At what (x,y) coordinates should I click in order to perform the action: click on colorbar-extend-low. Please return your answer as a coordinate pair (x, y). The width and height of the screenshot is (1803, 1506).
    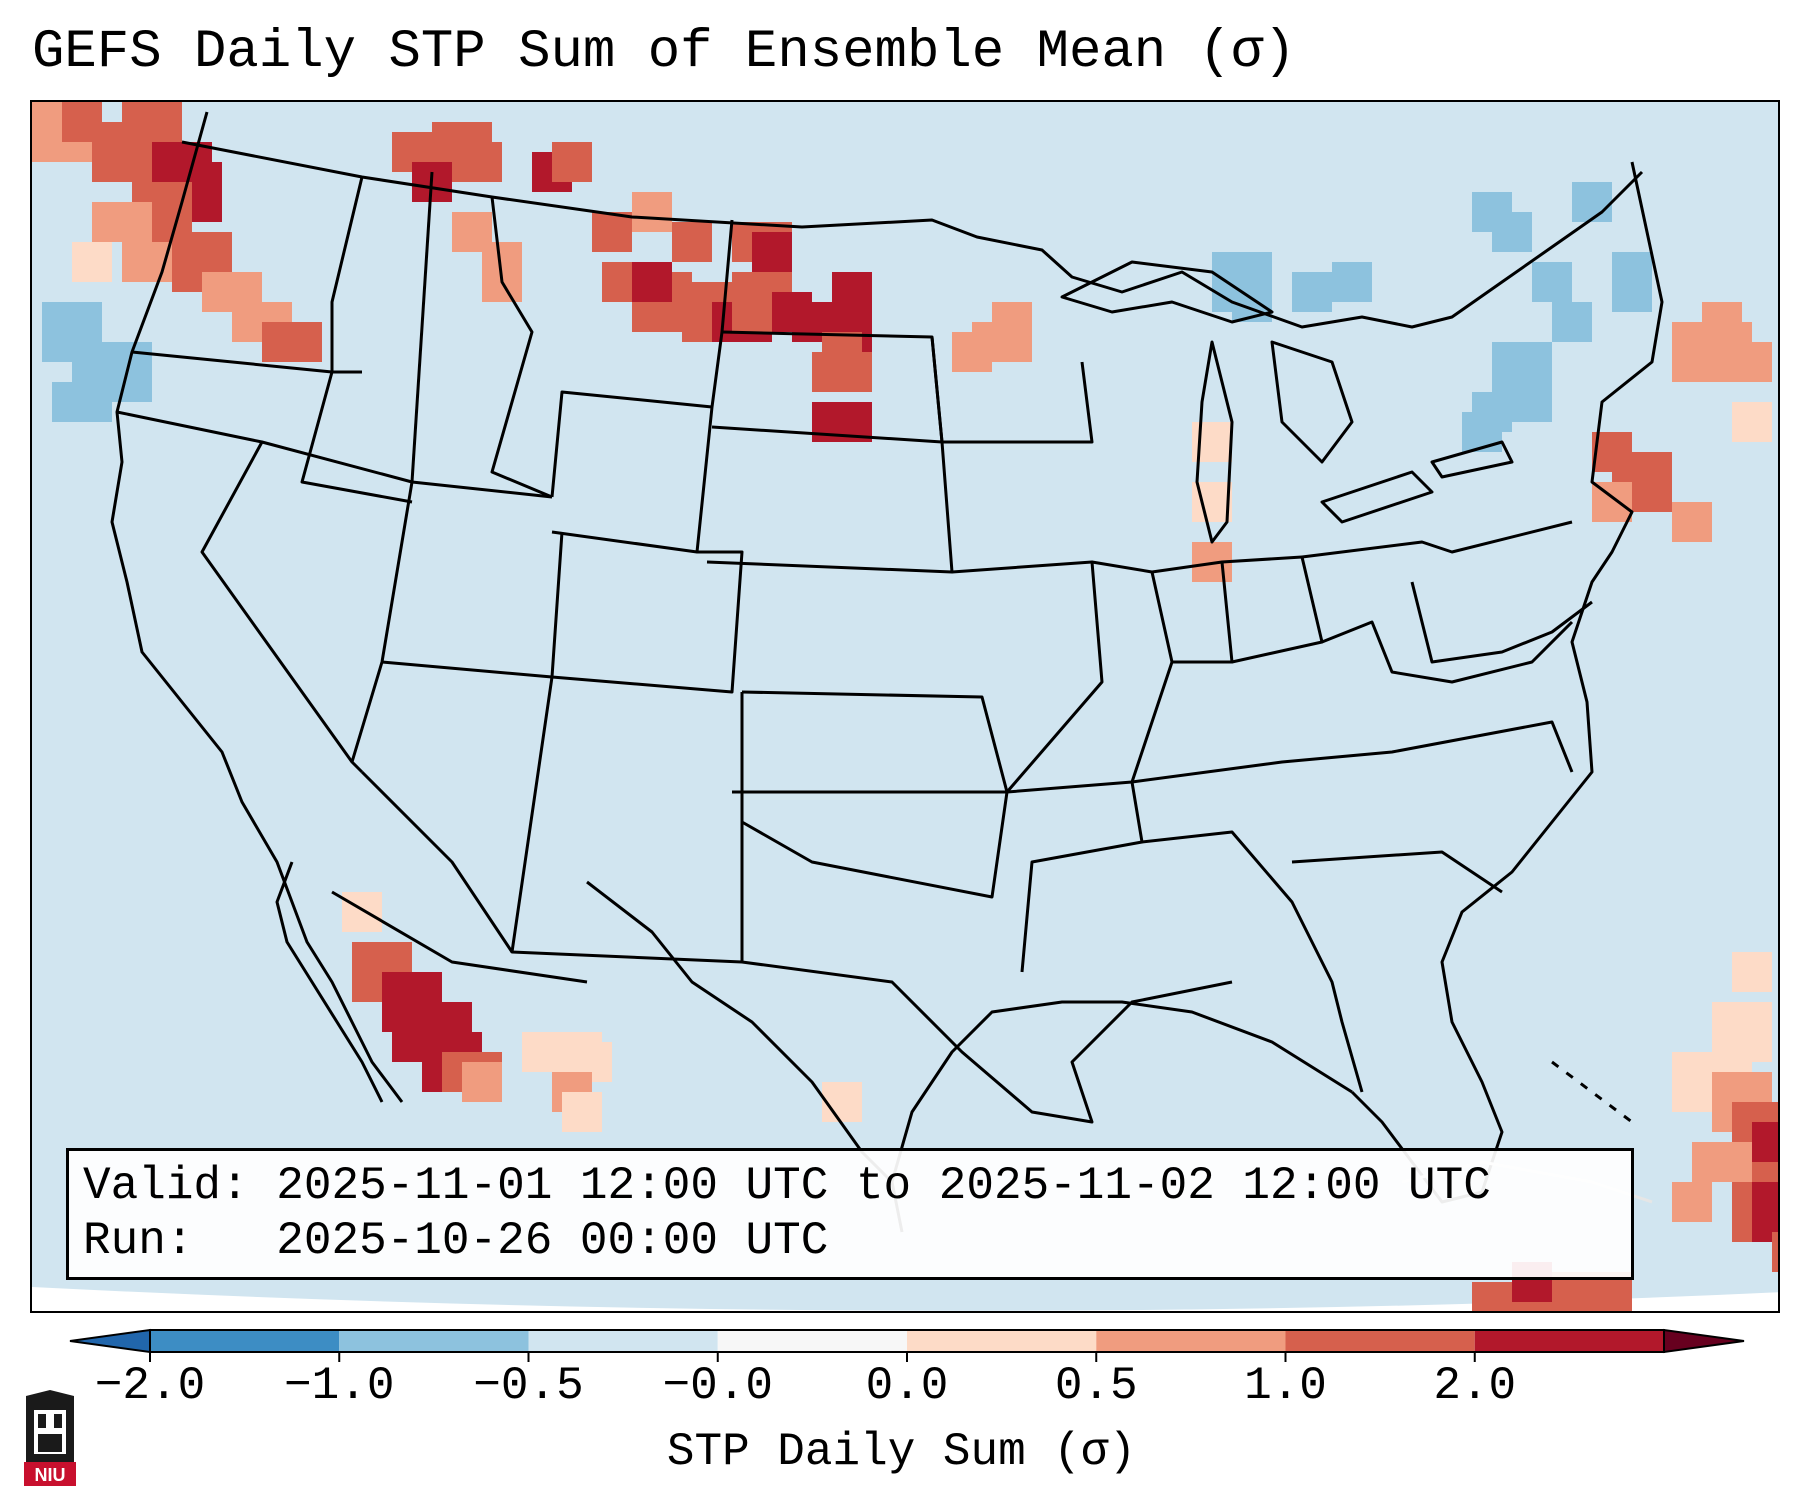
    Looking at the image, I should click on (110, 1341).